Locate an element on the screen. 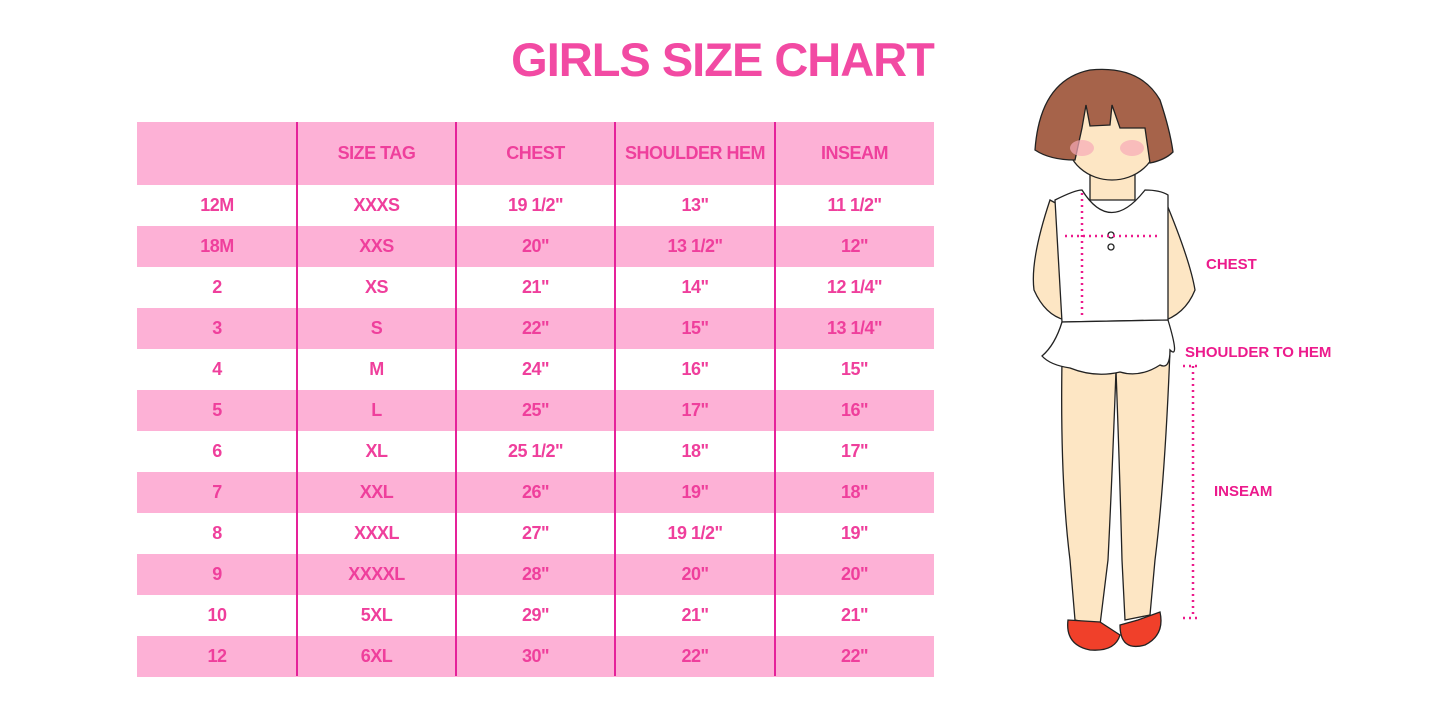 The image size is (1445, 723). table-cell: 13" is located at coordinates (695, 205).